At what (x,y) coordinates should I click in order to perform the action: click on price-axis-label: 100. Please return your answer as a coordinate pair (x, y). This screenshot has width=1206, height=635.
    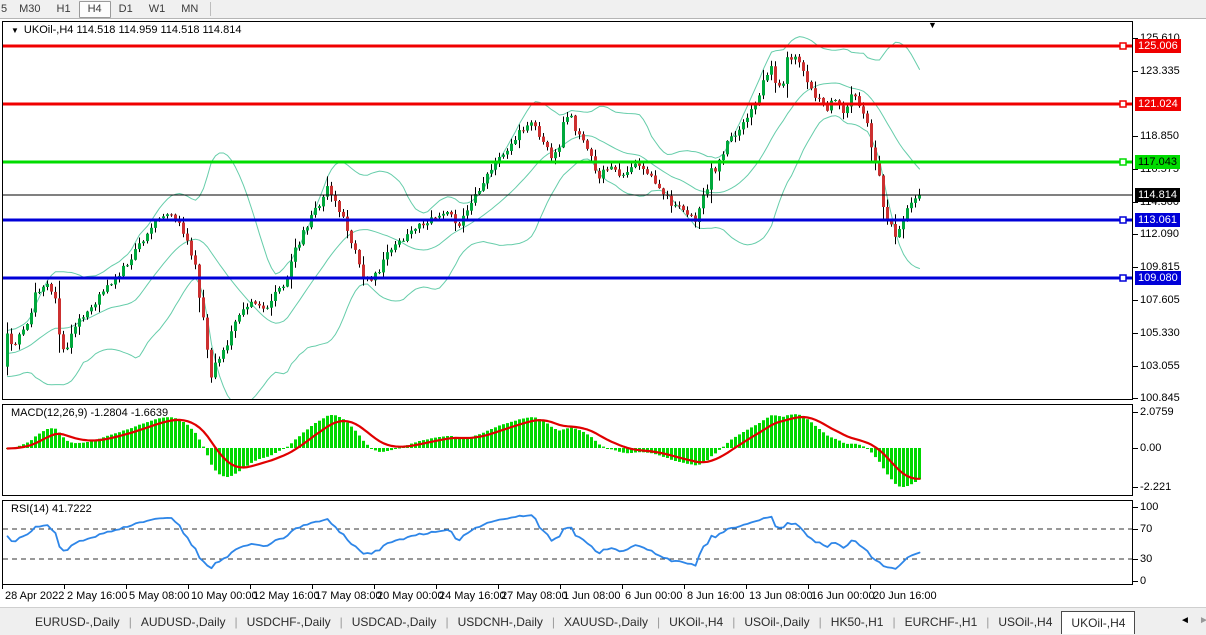
    Looking at the image, I should click on (1149, 506).